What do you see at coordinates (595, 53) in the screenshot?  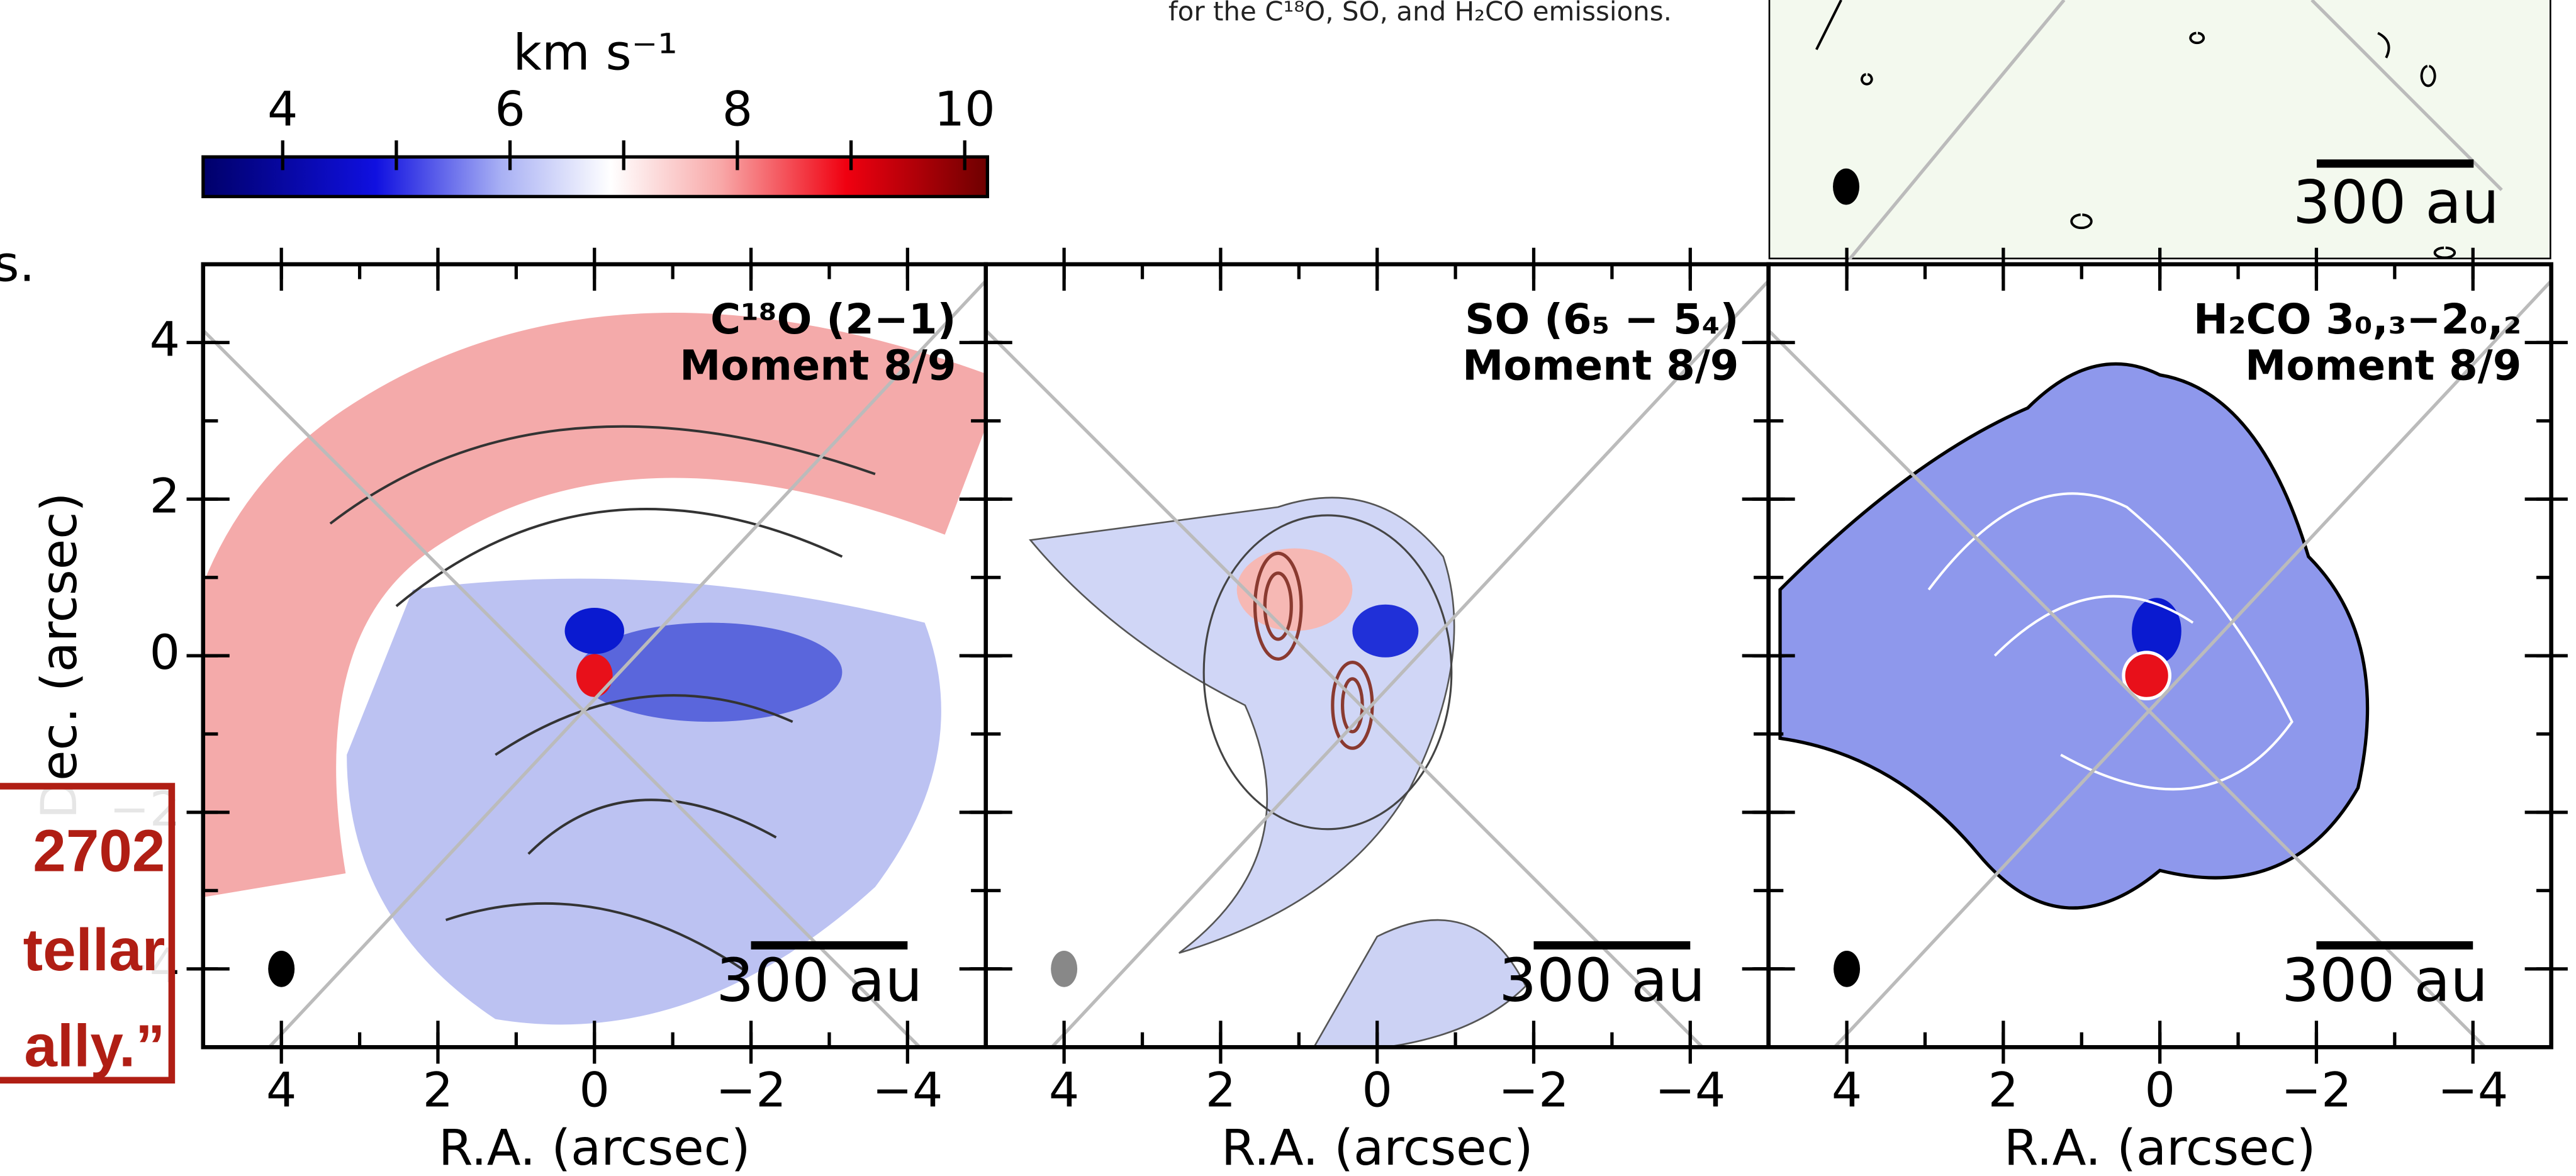 I see `colorbar-label: km s⁻¹` at bounding box center [595, 53].